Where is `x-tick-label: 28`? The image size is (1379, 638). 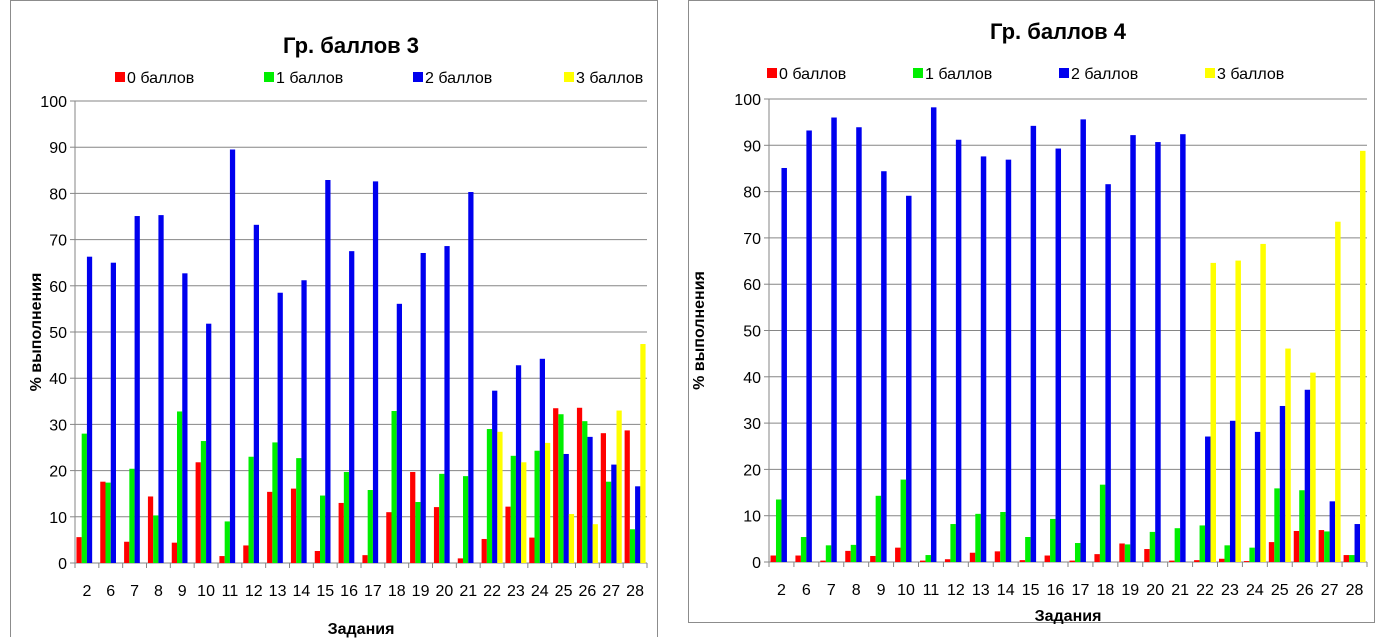
x-tick-label: 28 is located at coordinates (1355, 590).